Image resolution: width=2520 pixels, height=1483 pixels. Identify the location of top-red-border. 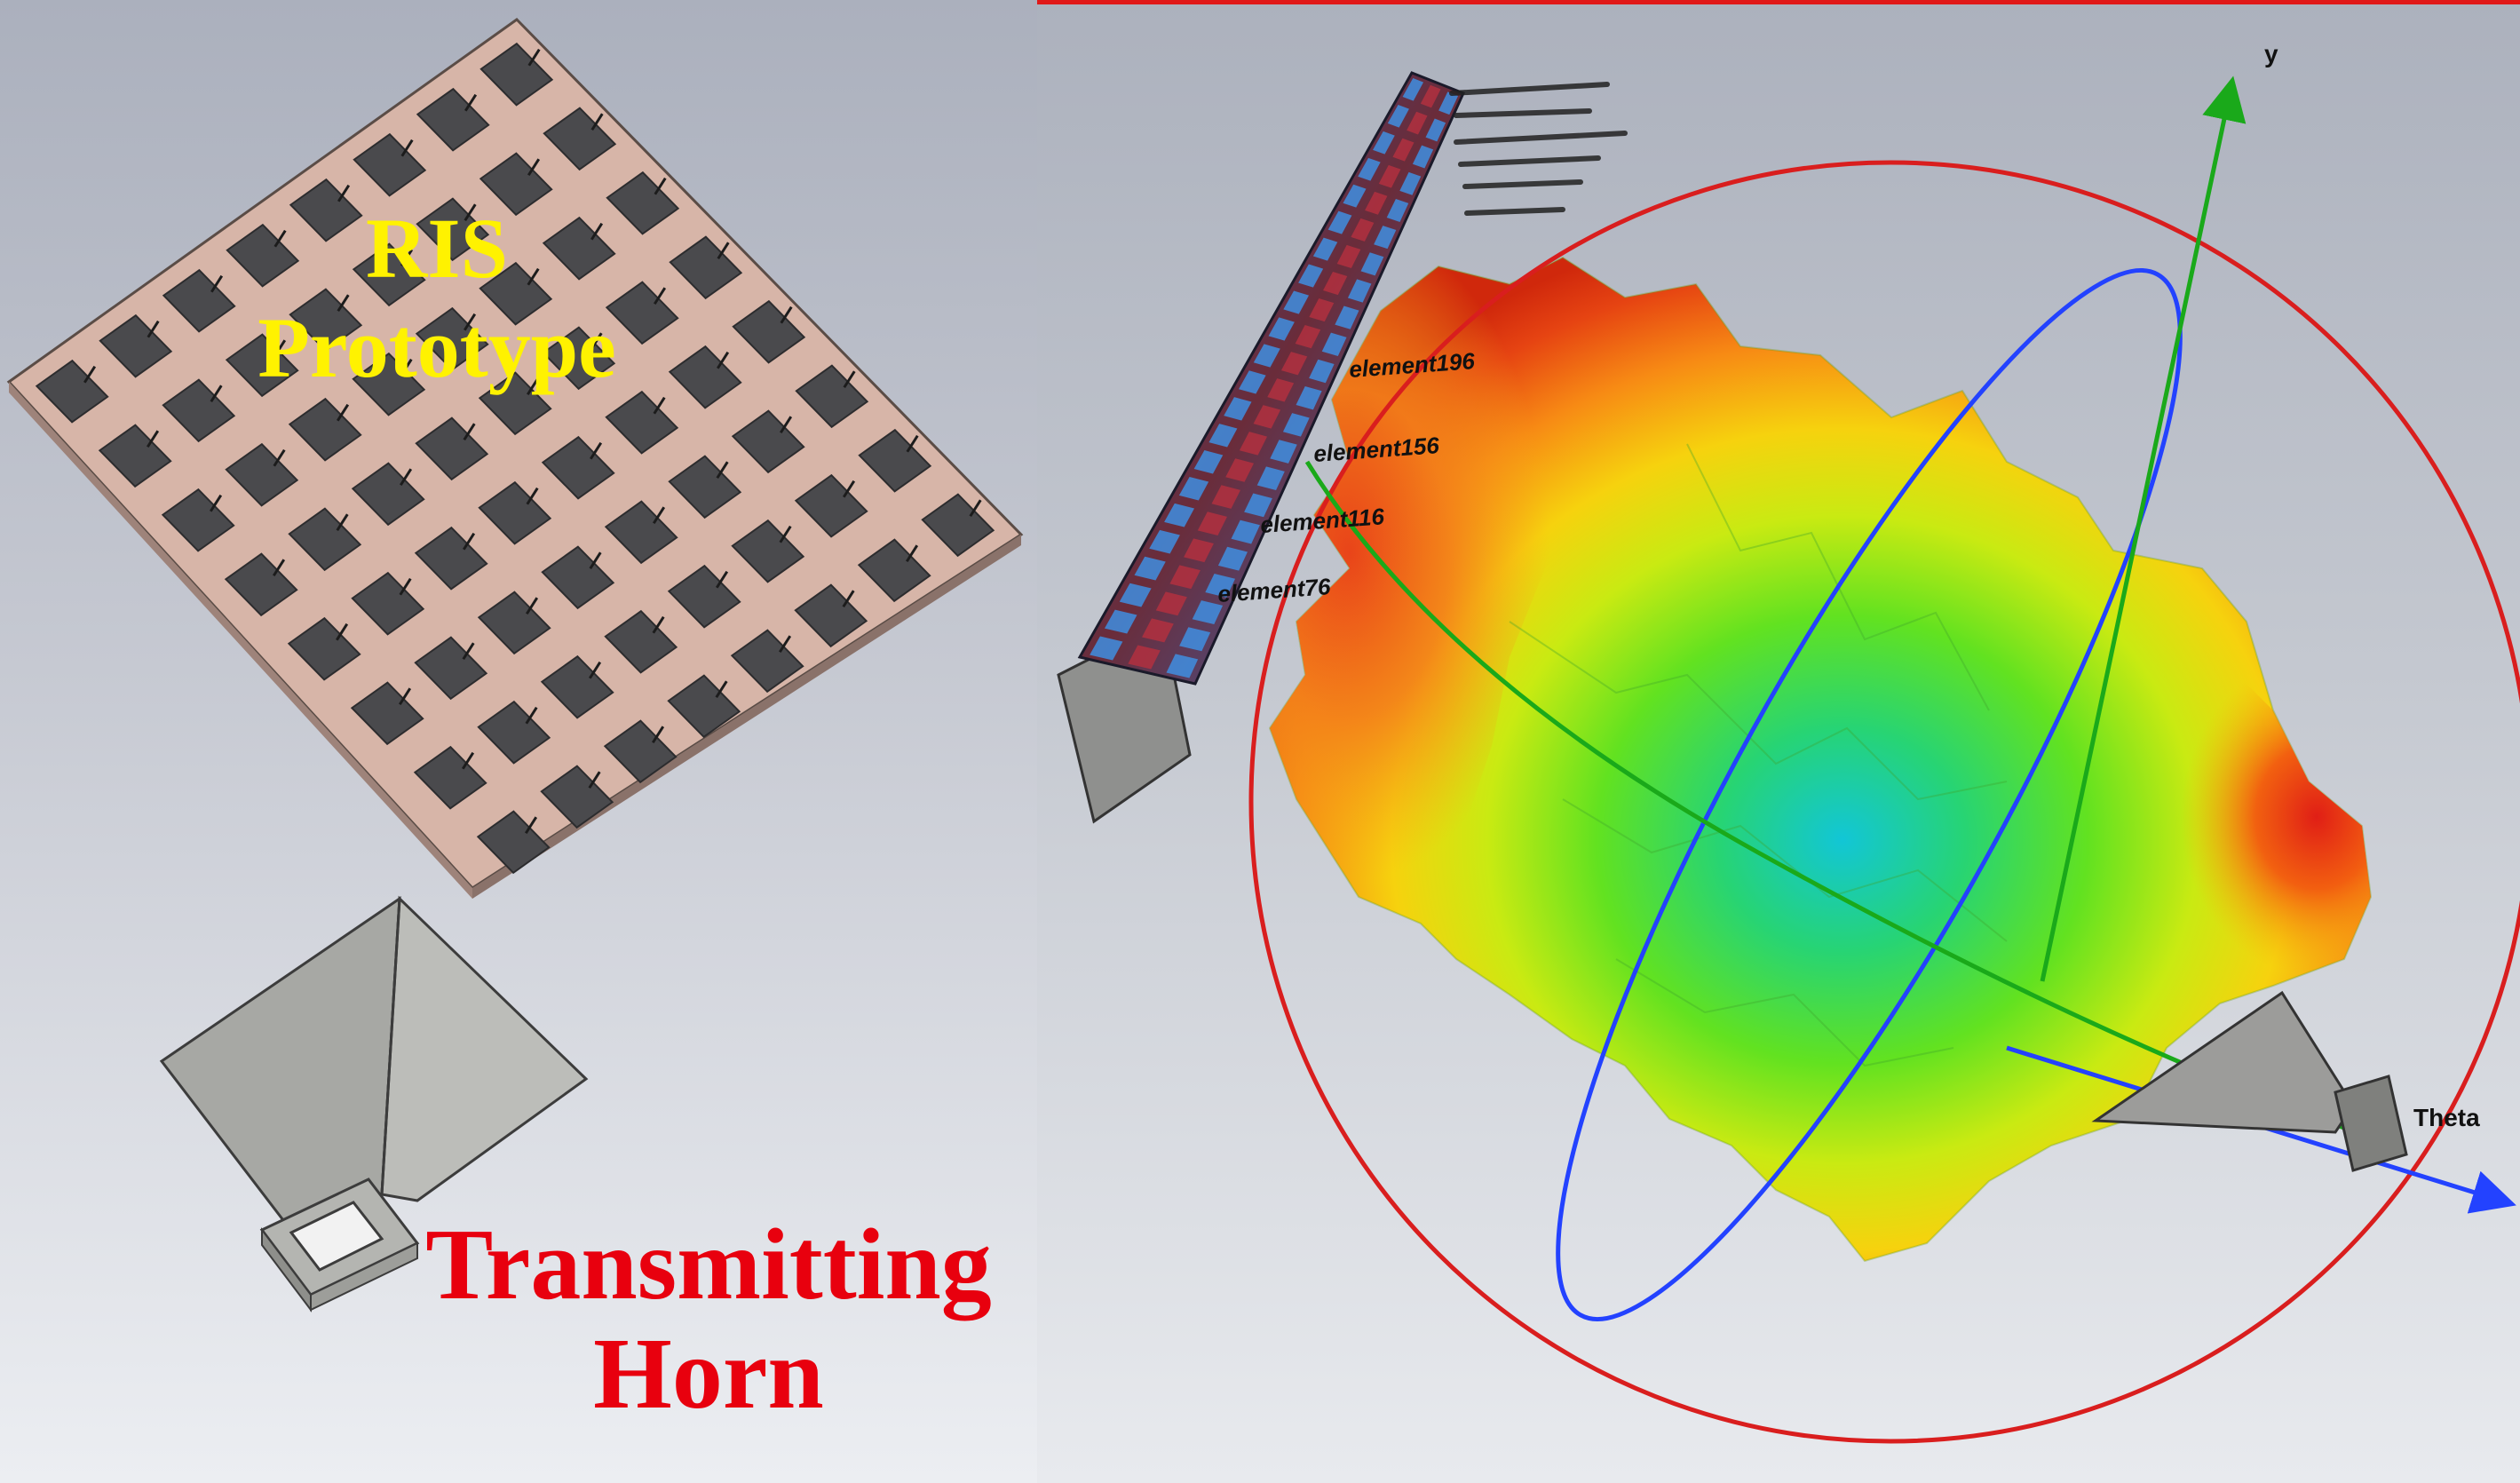
(1778, 2).